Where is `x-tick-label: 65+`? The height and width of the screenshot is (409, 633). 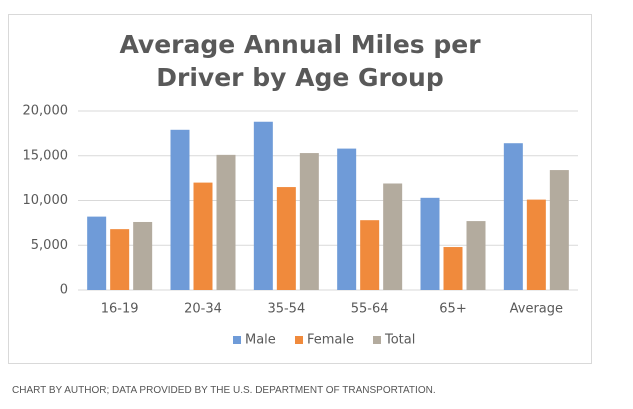
x-tick-label: 65+ is located at coordinates (452, 309).